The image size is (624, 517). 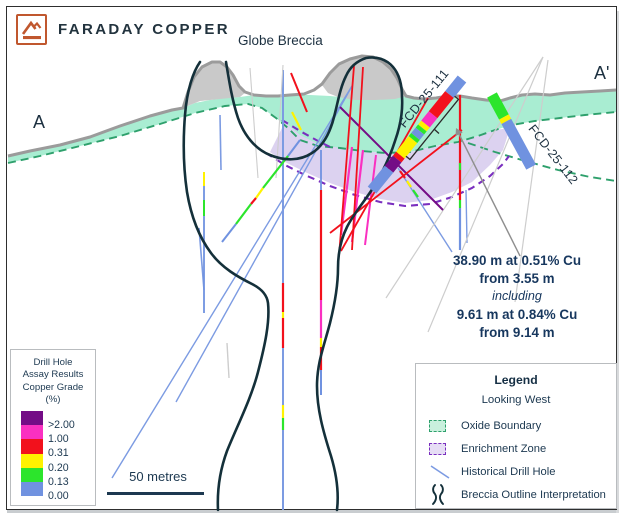 What do you see at coordinates (508, 471) in the screenshot?
I see `legend-item-label: Historical Drill Hole` at bounding box center [508, 471].